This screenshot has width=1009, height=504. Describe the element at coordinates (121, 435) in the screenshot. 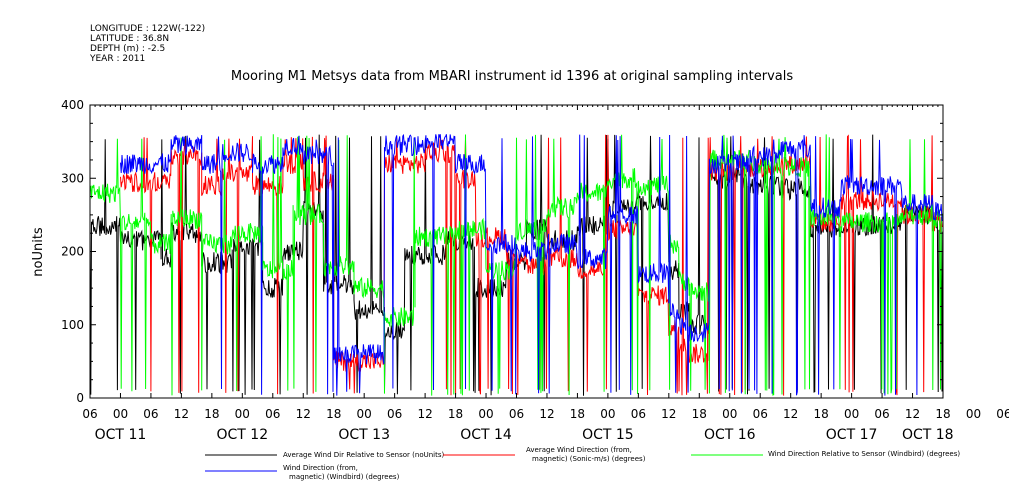

I see `x-day-label: OCT 11` at that location.